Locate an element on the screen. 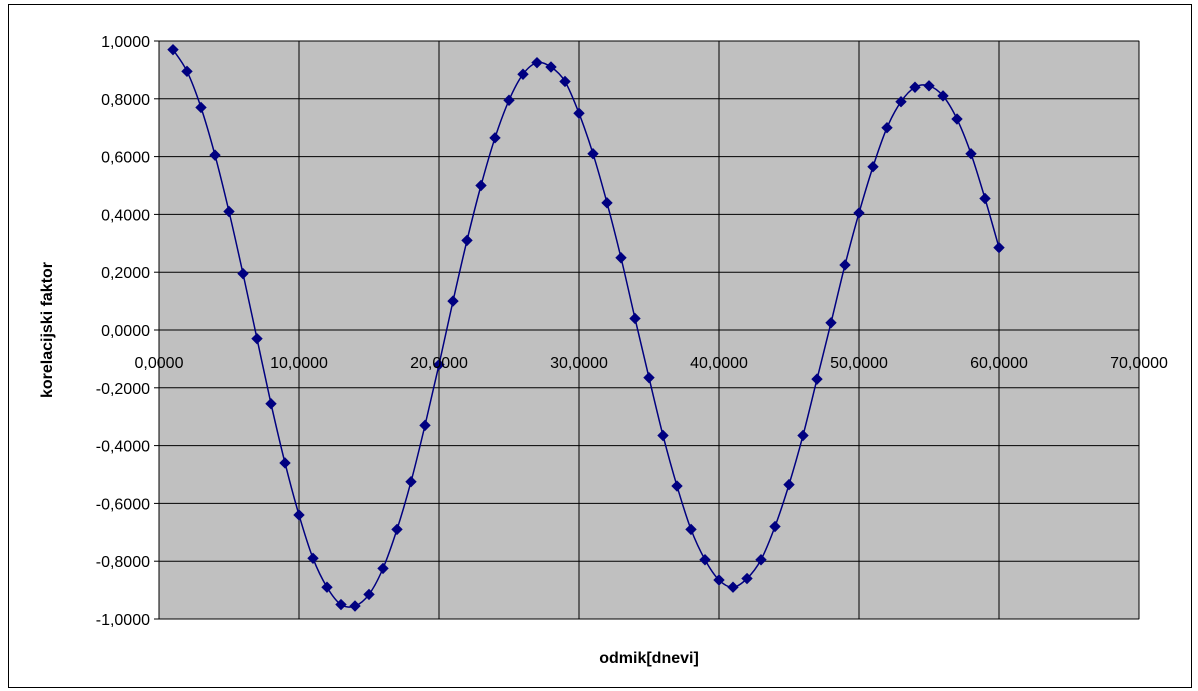 This screenshot has height=691, width=1198. x-tick-label: 70,0000 is located at coordinates (1139, 363).